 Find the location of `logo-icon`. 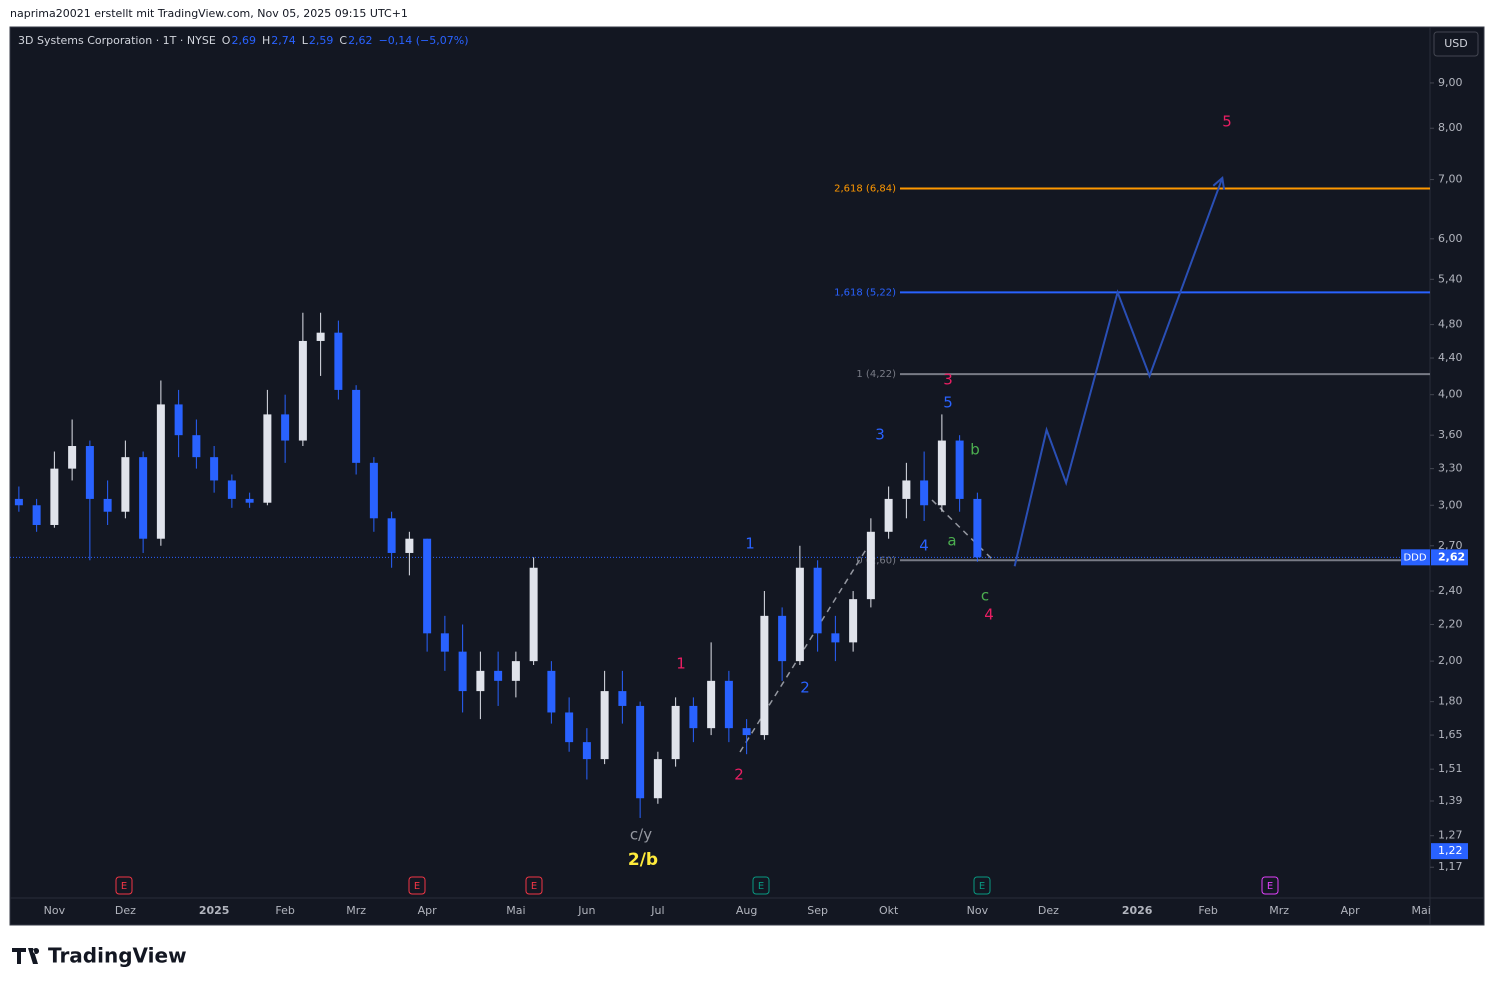

logo-icon is located at coordinates (26, 956).